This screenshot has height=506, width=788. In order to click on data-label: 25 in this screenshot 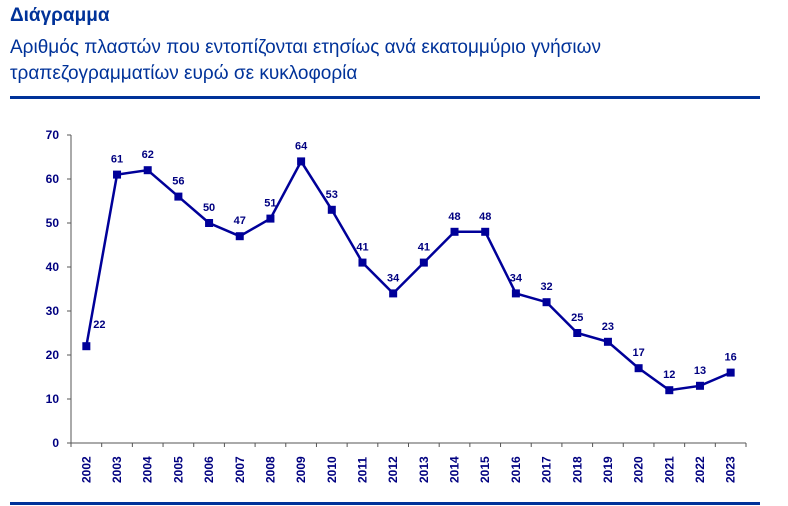, I will do `click(577, 318)`.